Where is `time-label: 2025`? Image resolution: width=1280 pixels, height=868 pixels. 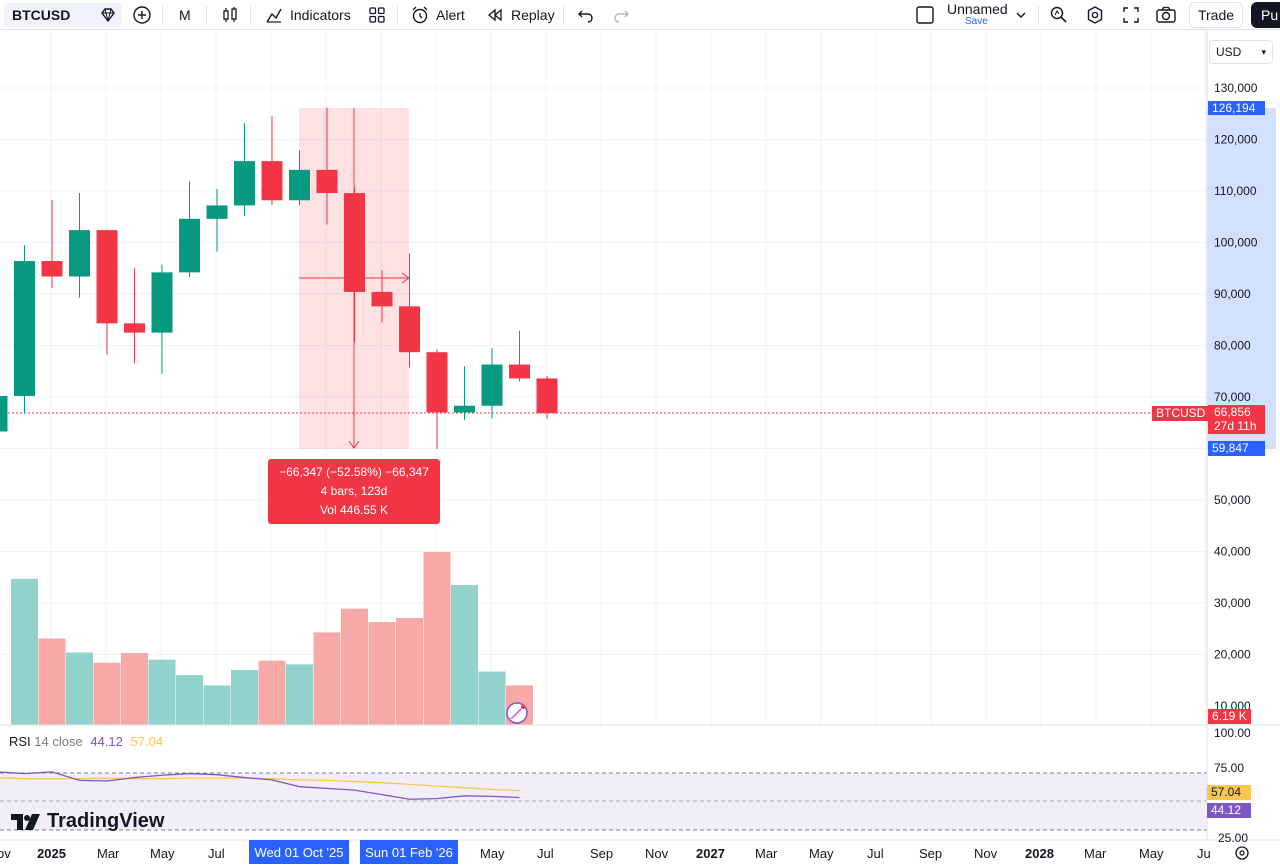 time-label: 2025 is located at coordinates (51, 853).